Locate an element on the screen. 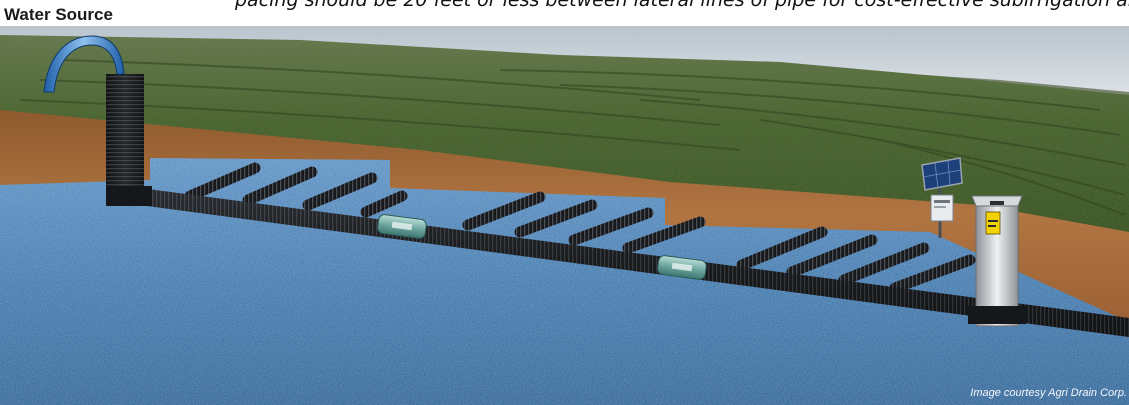 The width and height of the screenshot is (1129, 405). water-source-label: Water Source is located at coordinates (58, 14).